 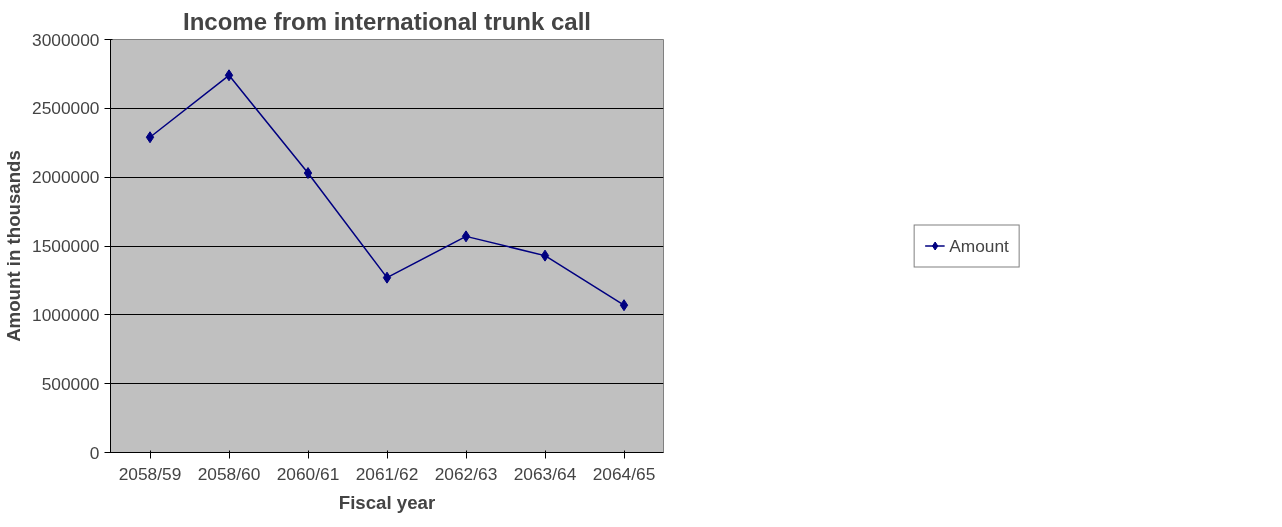 I want to click on x-axis-title: Fiscal year, so click(x=387, y=502).